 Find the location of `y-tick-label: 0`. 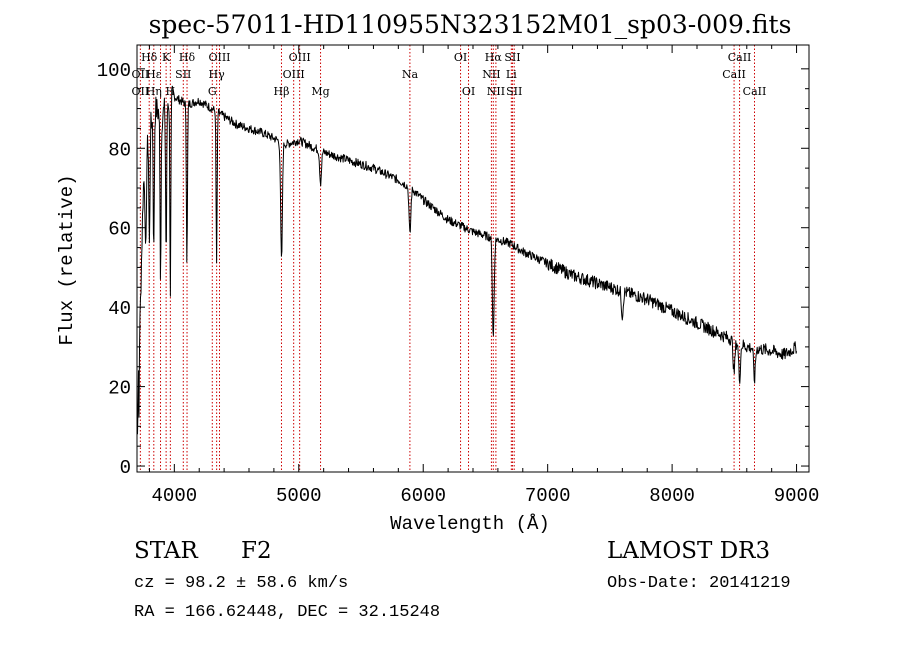

y-tick-label: 0 is located at coordinates (125, 468).